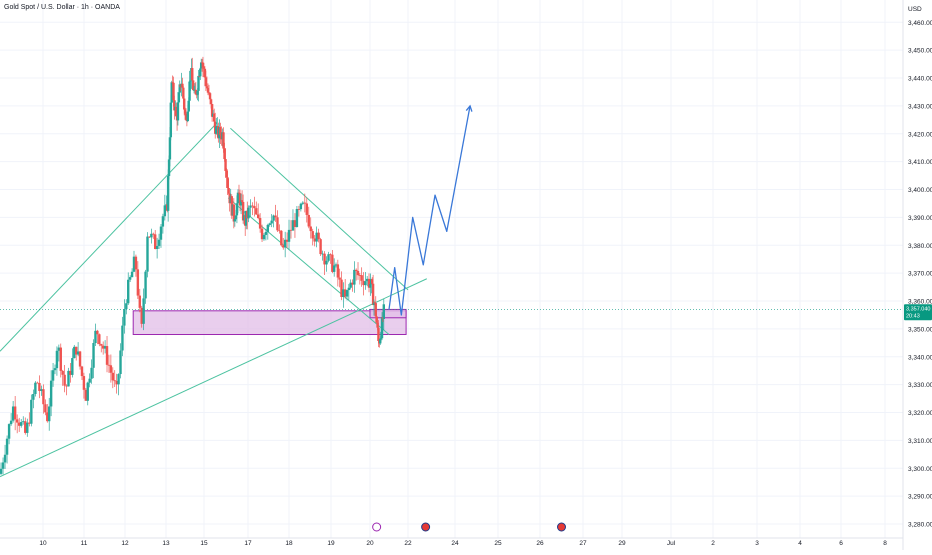 This screenshot has height=555, width=932. I want to click on price-tick-label: 3,350.000, so click(920, 329).